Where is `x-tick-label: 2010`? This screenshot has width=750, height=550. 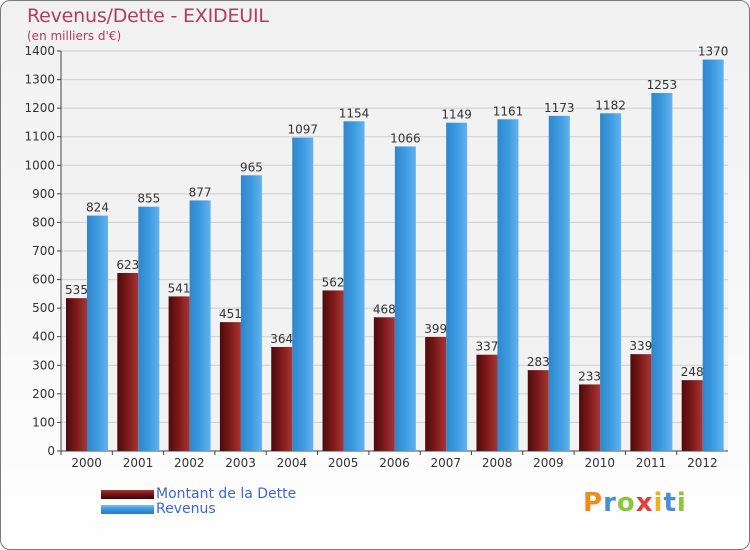
x-tick-label: 2010 is located at coordinates (599, 463).